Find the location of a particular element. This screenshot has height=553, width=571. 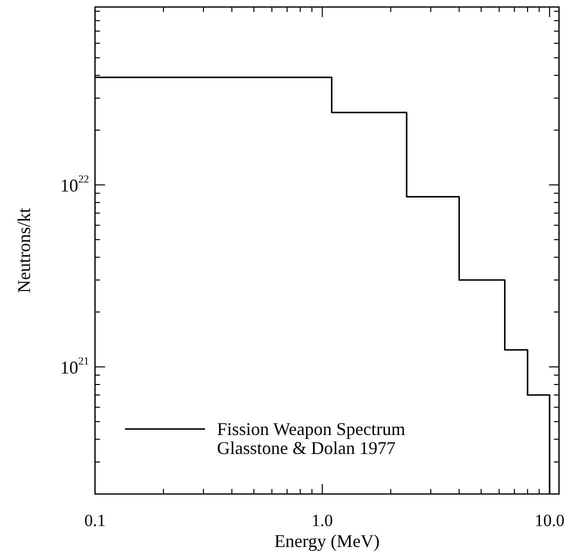

x-tick-label: 10.0 is located at coordinates (549, 520).